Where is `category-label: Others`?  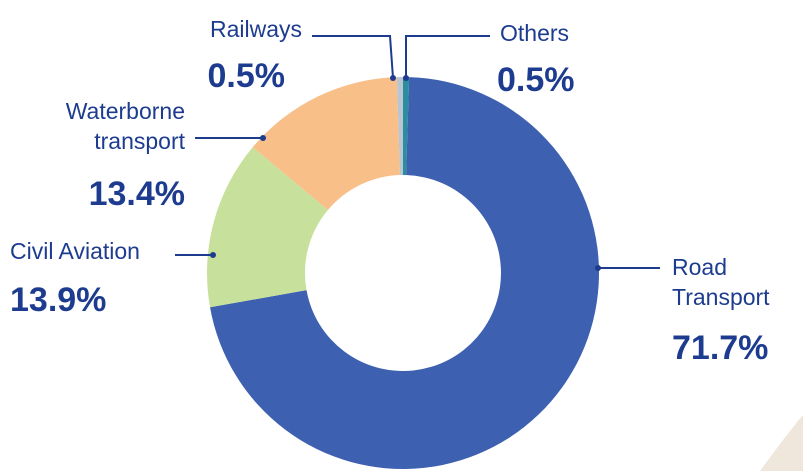 category-label: Others is located at coordinates (535, 33).